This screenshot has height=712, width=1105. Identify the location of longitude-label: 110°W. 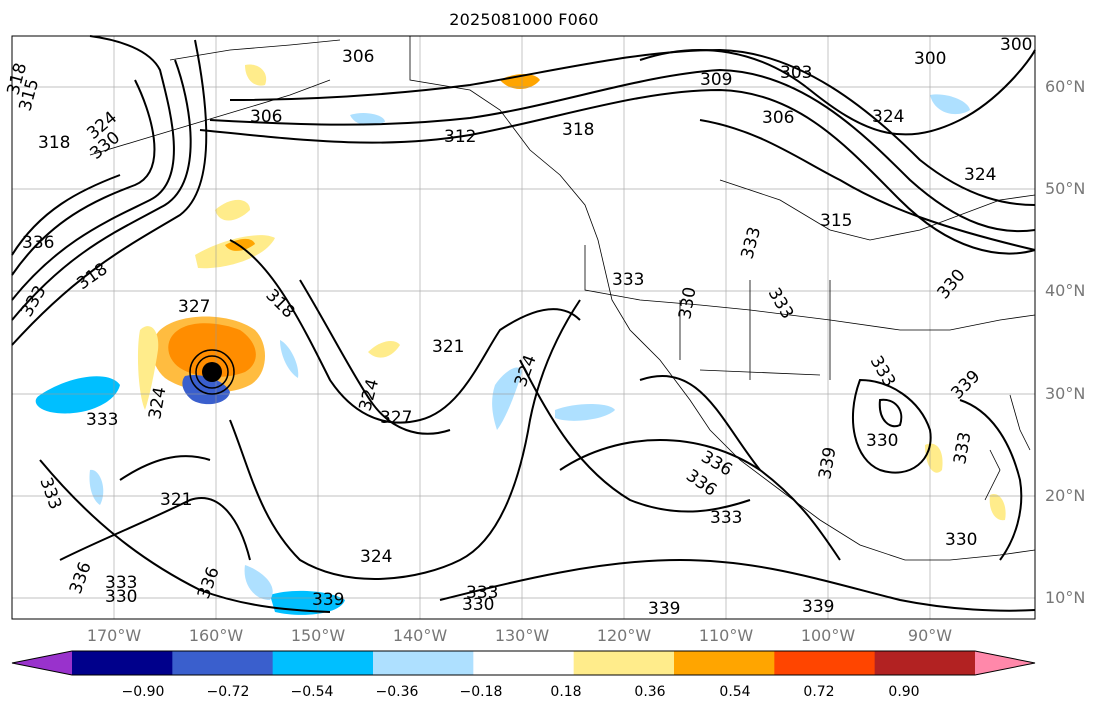
(726, 635).